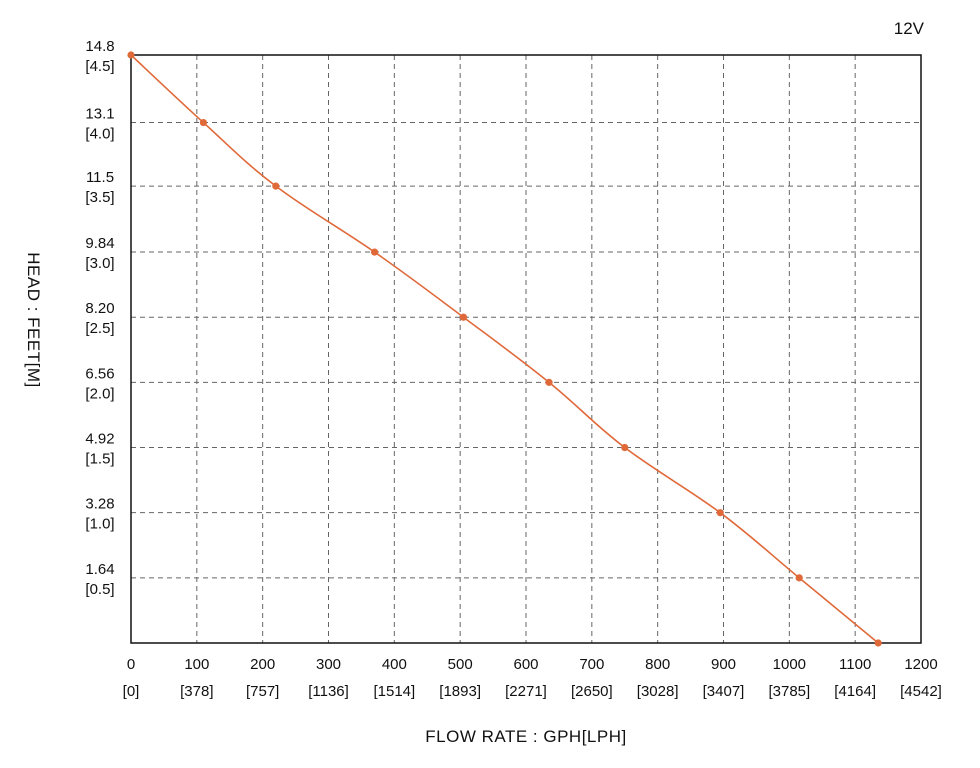 This screenshot has height=768, width=980. What do you see at coordinates (99, 589) in the screenshot?
I see `y-tick-sublabel: [0.5]` at bounding box center [99, 589].